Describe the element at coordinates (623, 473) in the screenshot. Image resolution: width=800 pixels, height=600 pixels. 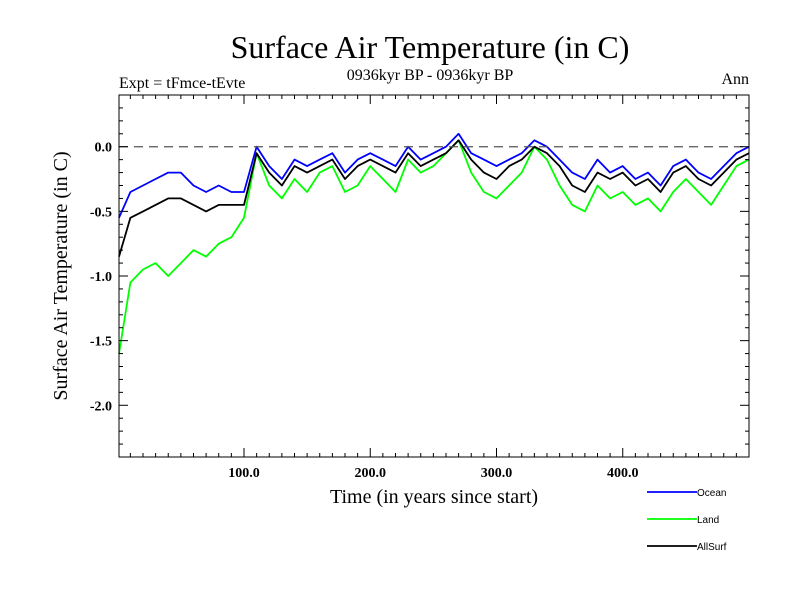
I see `x-tick-label: 400.0` at that location.